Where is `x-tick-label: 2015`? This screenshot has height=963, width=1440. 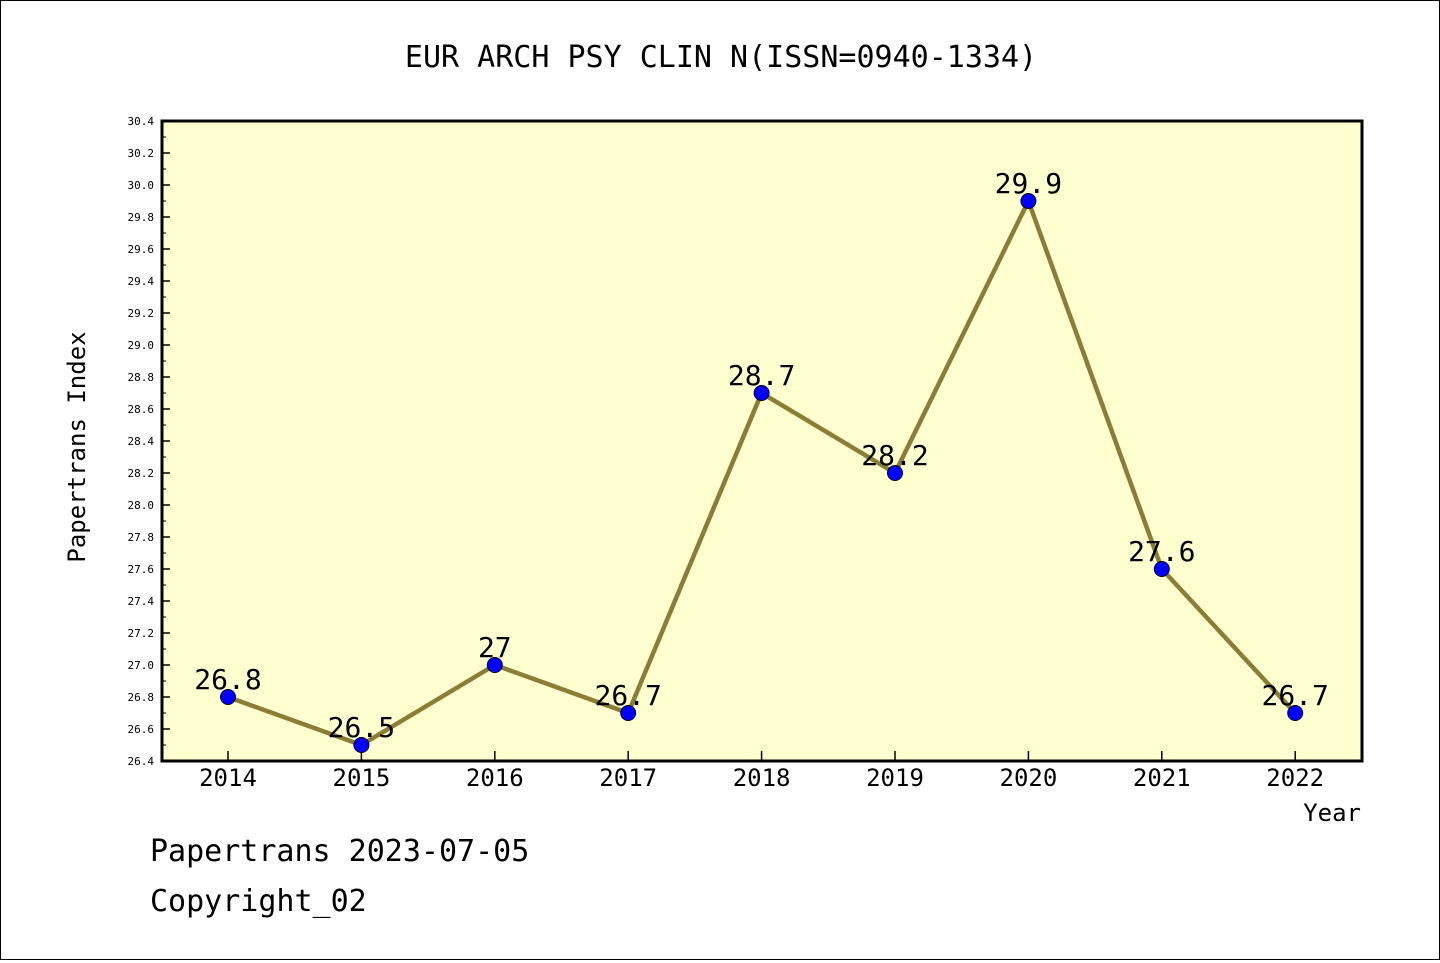
x-tick-label: 2015 is located at coordinates (362, 778).